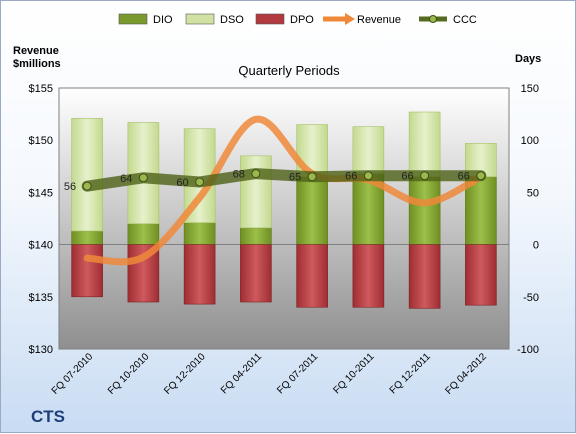 The image size is (576, 434). I want to click on legend-label-dso: DSO, so click(232, 20).